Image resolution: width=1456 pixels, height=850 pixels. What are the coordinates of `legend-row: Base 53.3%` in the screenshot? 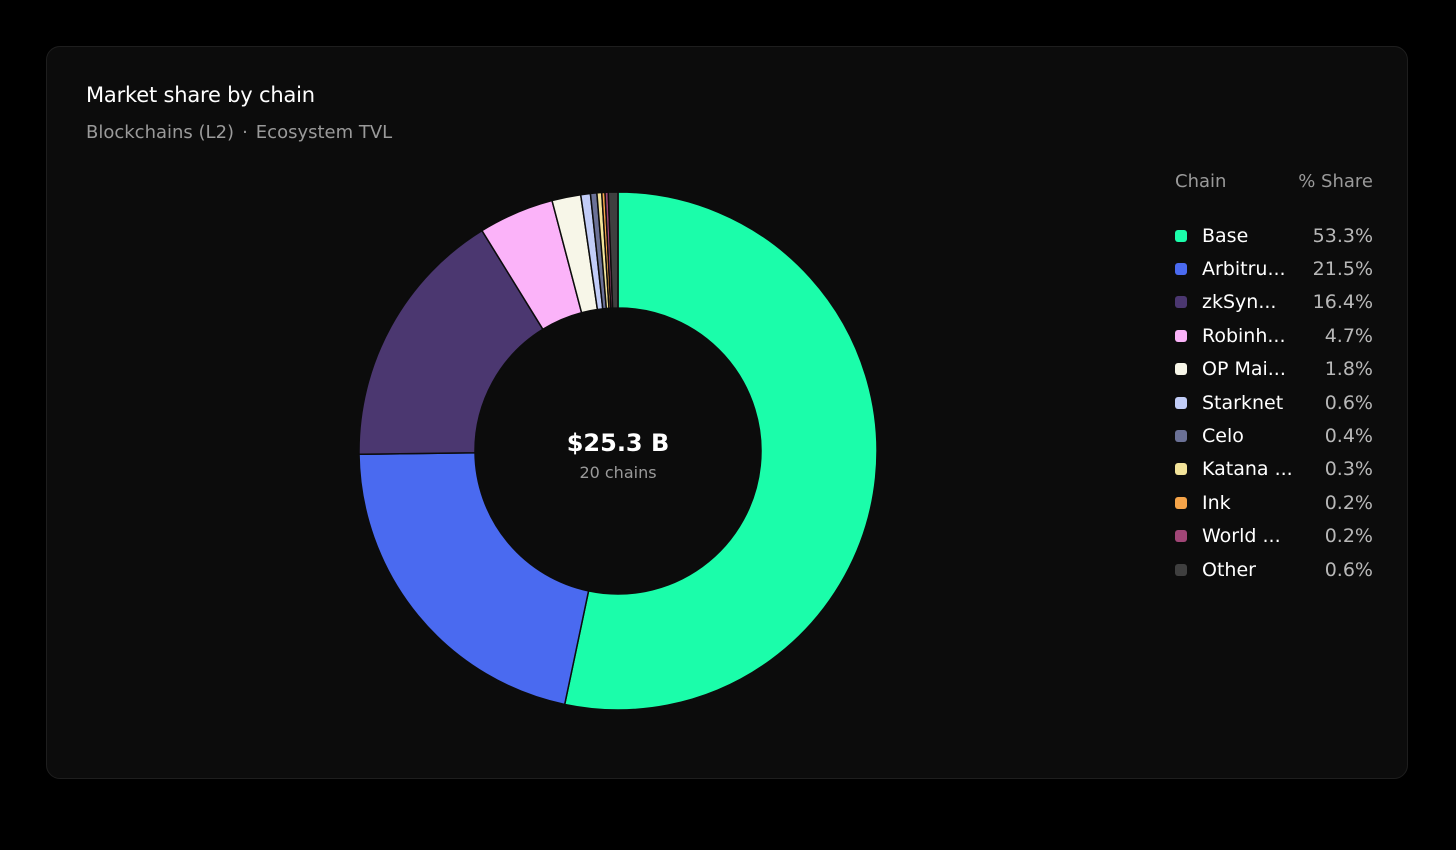 It's located at (1274, 235).